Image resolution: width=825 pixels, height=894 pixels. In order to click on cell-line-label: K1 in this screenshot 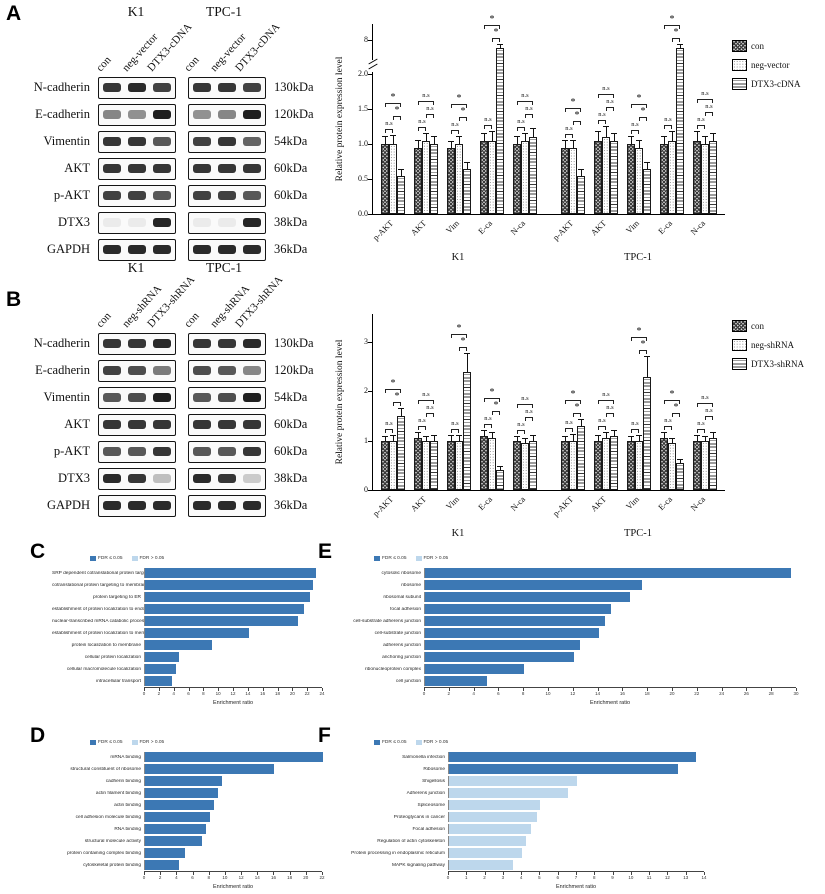, I will do `click(136, 11)`.